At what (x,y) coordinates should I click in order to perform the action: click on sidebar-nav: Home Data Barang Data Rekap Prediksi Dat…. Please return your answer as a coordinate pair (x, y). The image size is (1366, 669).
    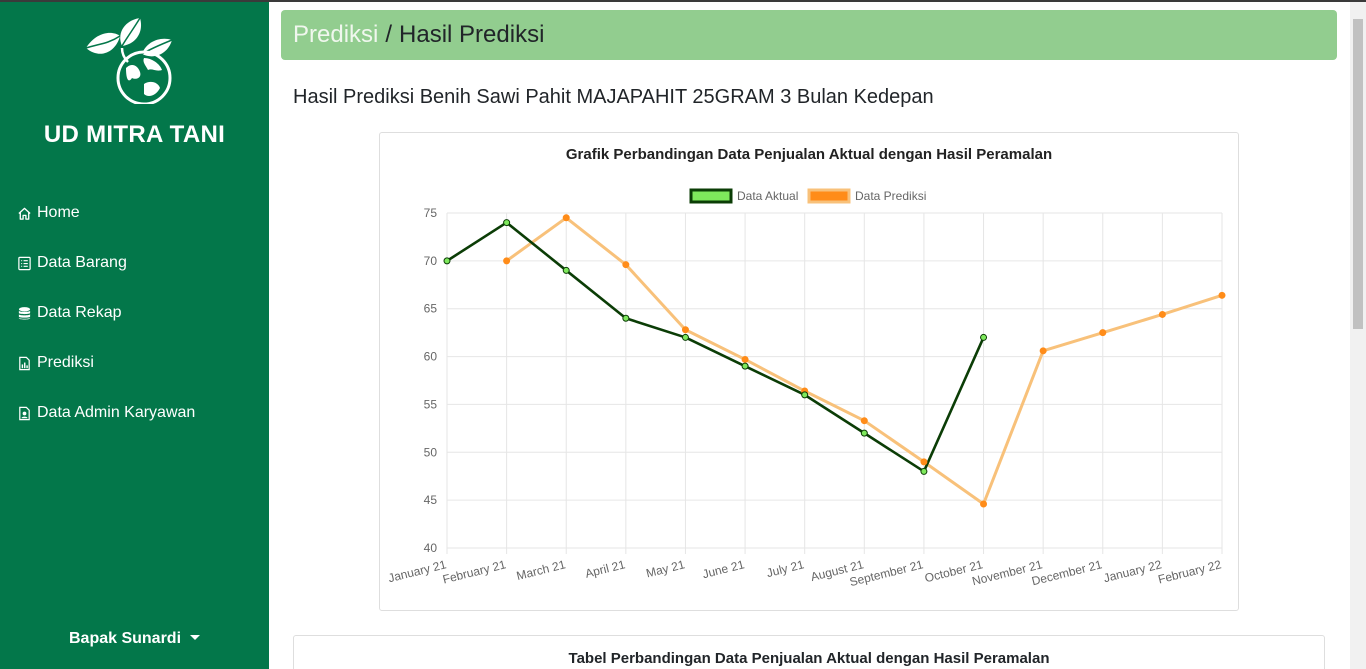
    Looking at the image, I should click on (134, 313).